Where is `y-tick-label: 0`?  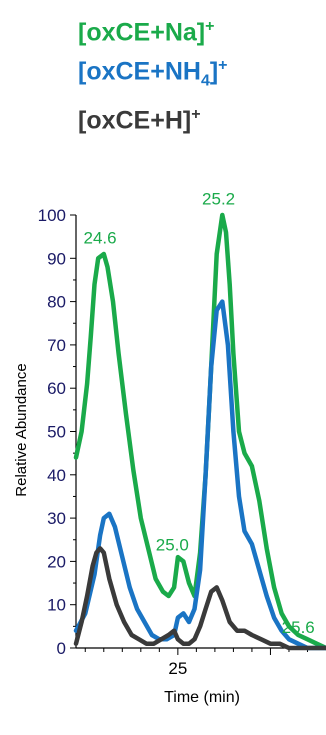 y-tick-label: 0 is located at coordinates (61, 648).